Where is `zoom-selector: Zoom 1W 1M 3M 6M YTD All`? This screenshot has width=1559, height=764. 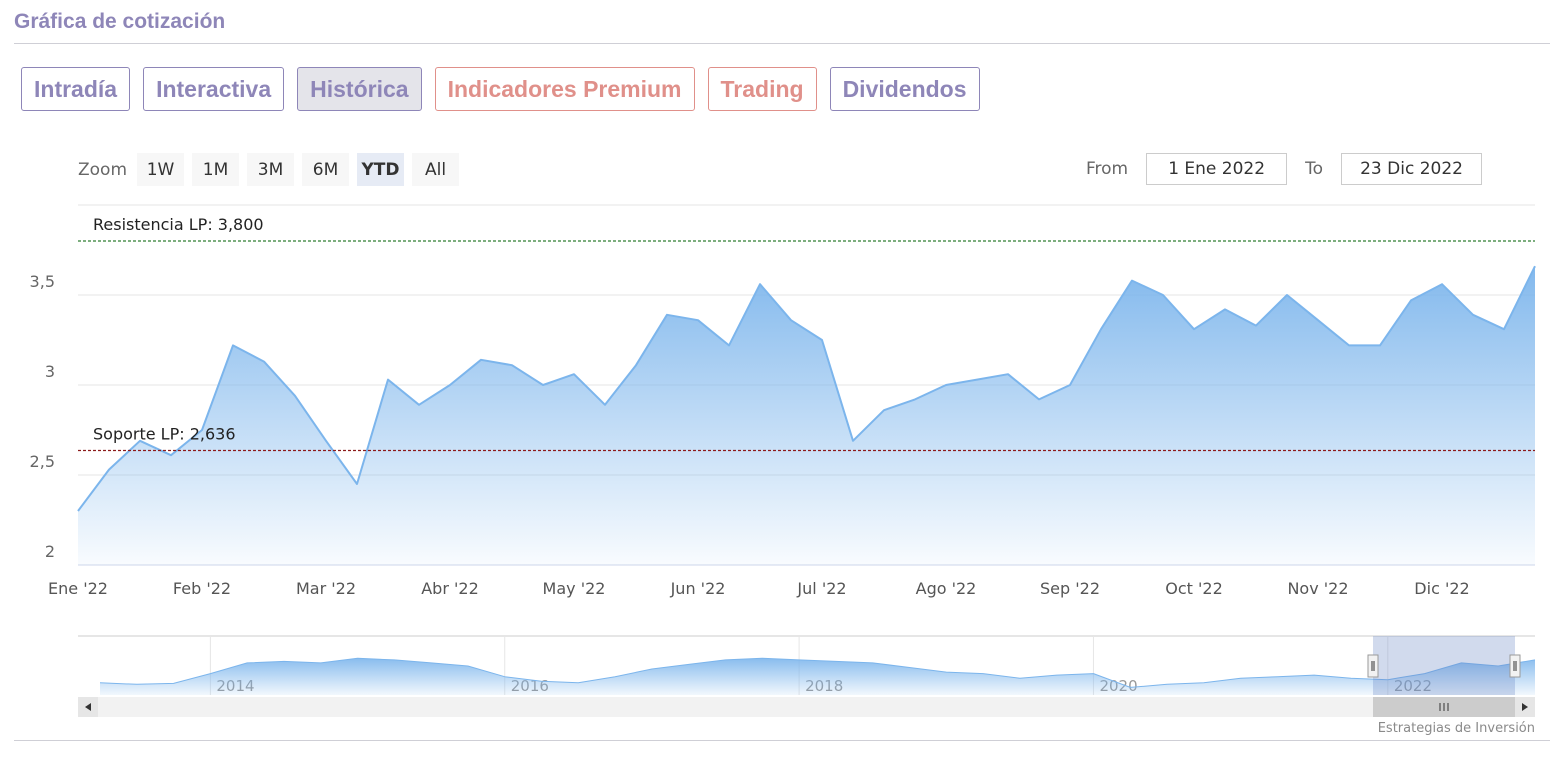 zoom-selector: Zoom 1W 1M 3M 6M YTD All is located at coordinates (269, 169).